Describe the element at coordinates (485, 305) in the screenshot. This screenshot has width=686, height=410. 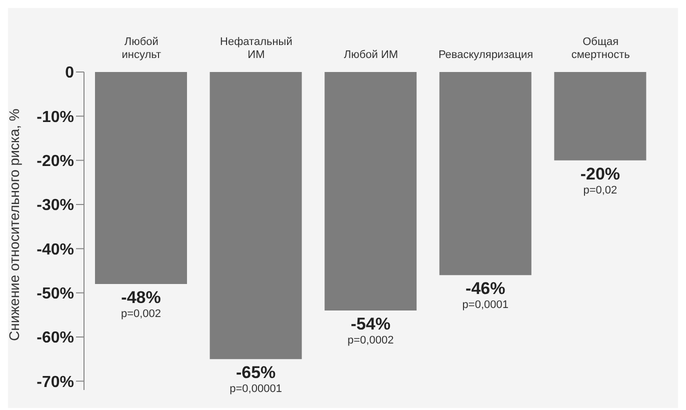
I see `annotation: p=0,0001` at that location.